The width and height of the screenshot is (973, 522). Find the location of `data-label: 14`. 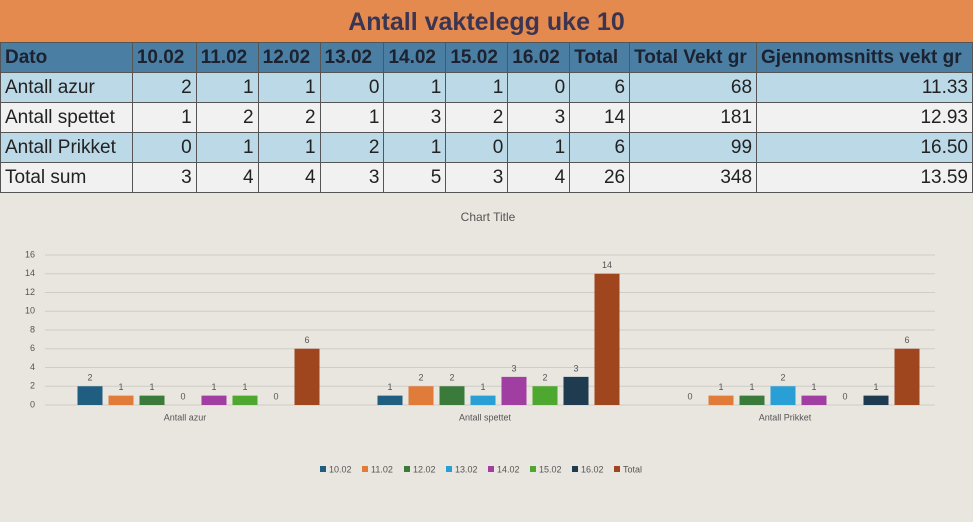

data-label: 14 is located at coordinates (607, 265).